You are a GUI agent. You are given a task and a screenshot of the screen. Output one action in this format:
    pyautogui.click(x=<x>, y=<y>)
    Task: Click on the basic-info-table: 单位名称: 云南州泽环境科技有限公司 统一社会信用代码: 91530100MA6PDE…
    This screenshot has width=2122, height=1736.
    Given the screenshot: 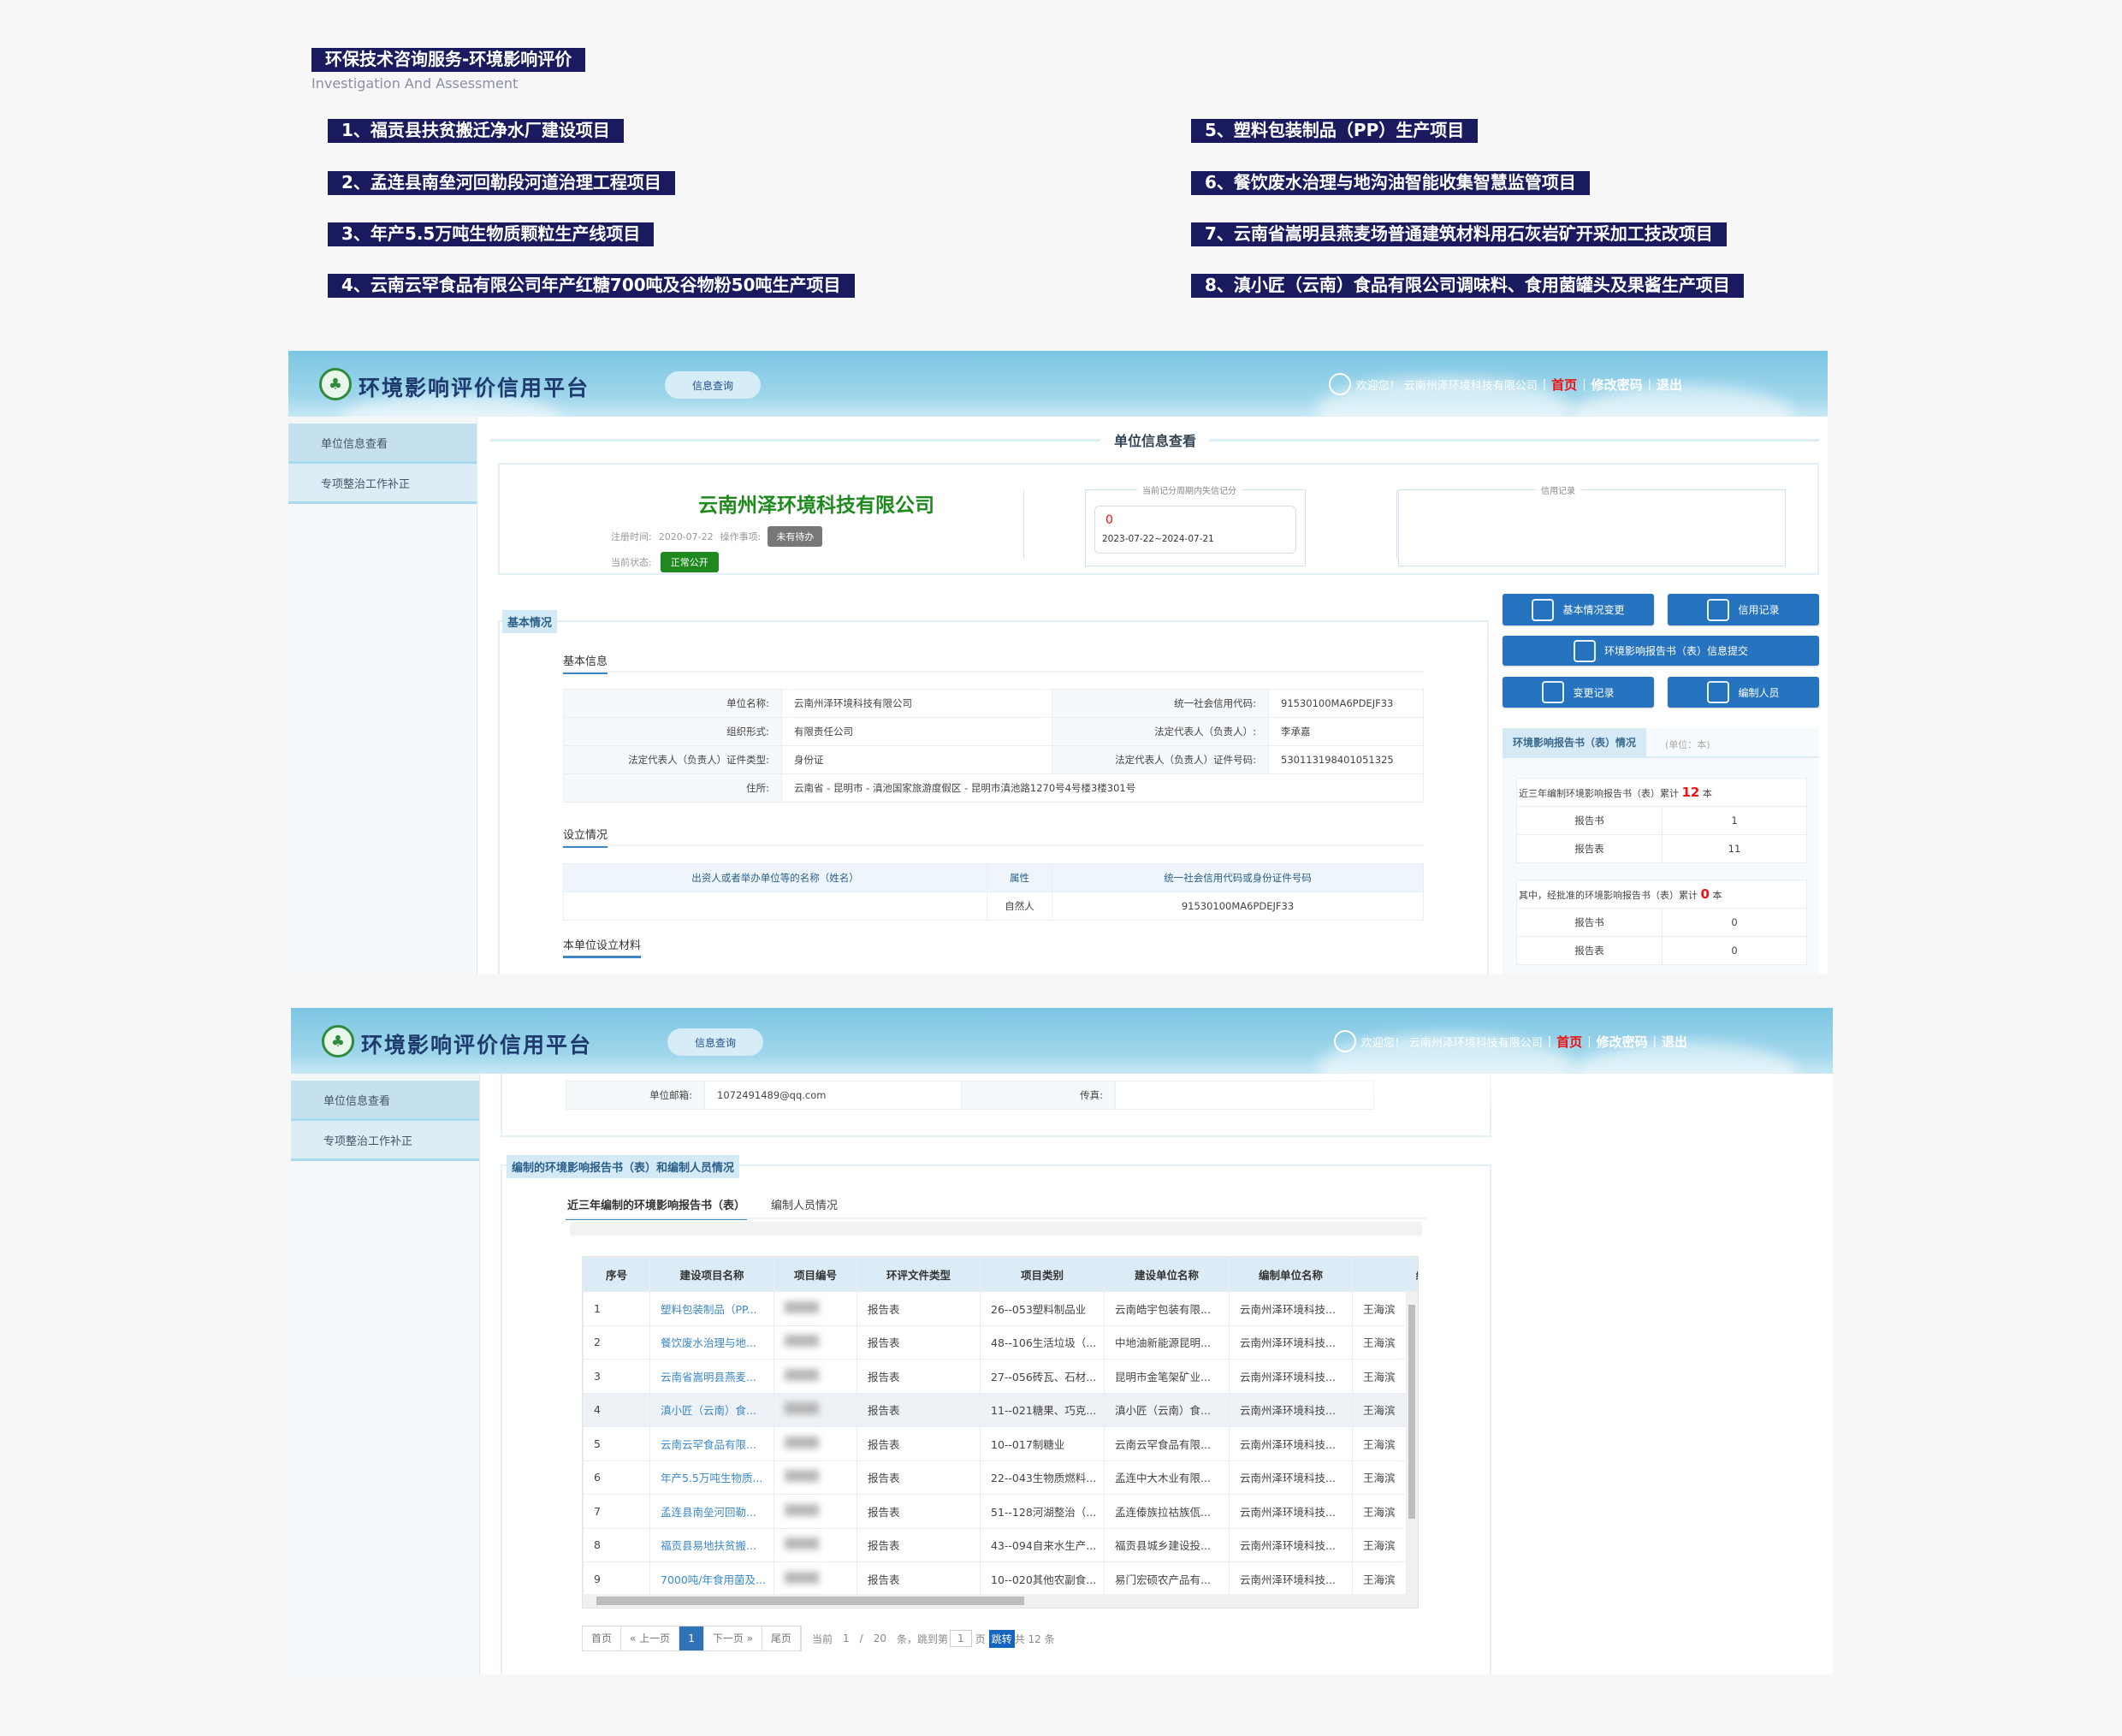 What is the action you would take?
    pyautogui.click(x=994, y=746)
    